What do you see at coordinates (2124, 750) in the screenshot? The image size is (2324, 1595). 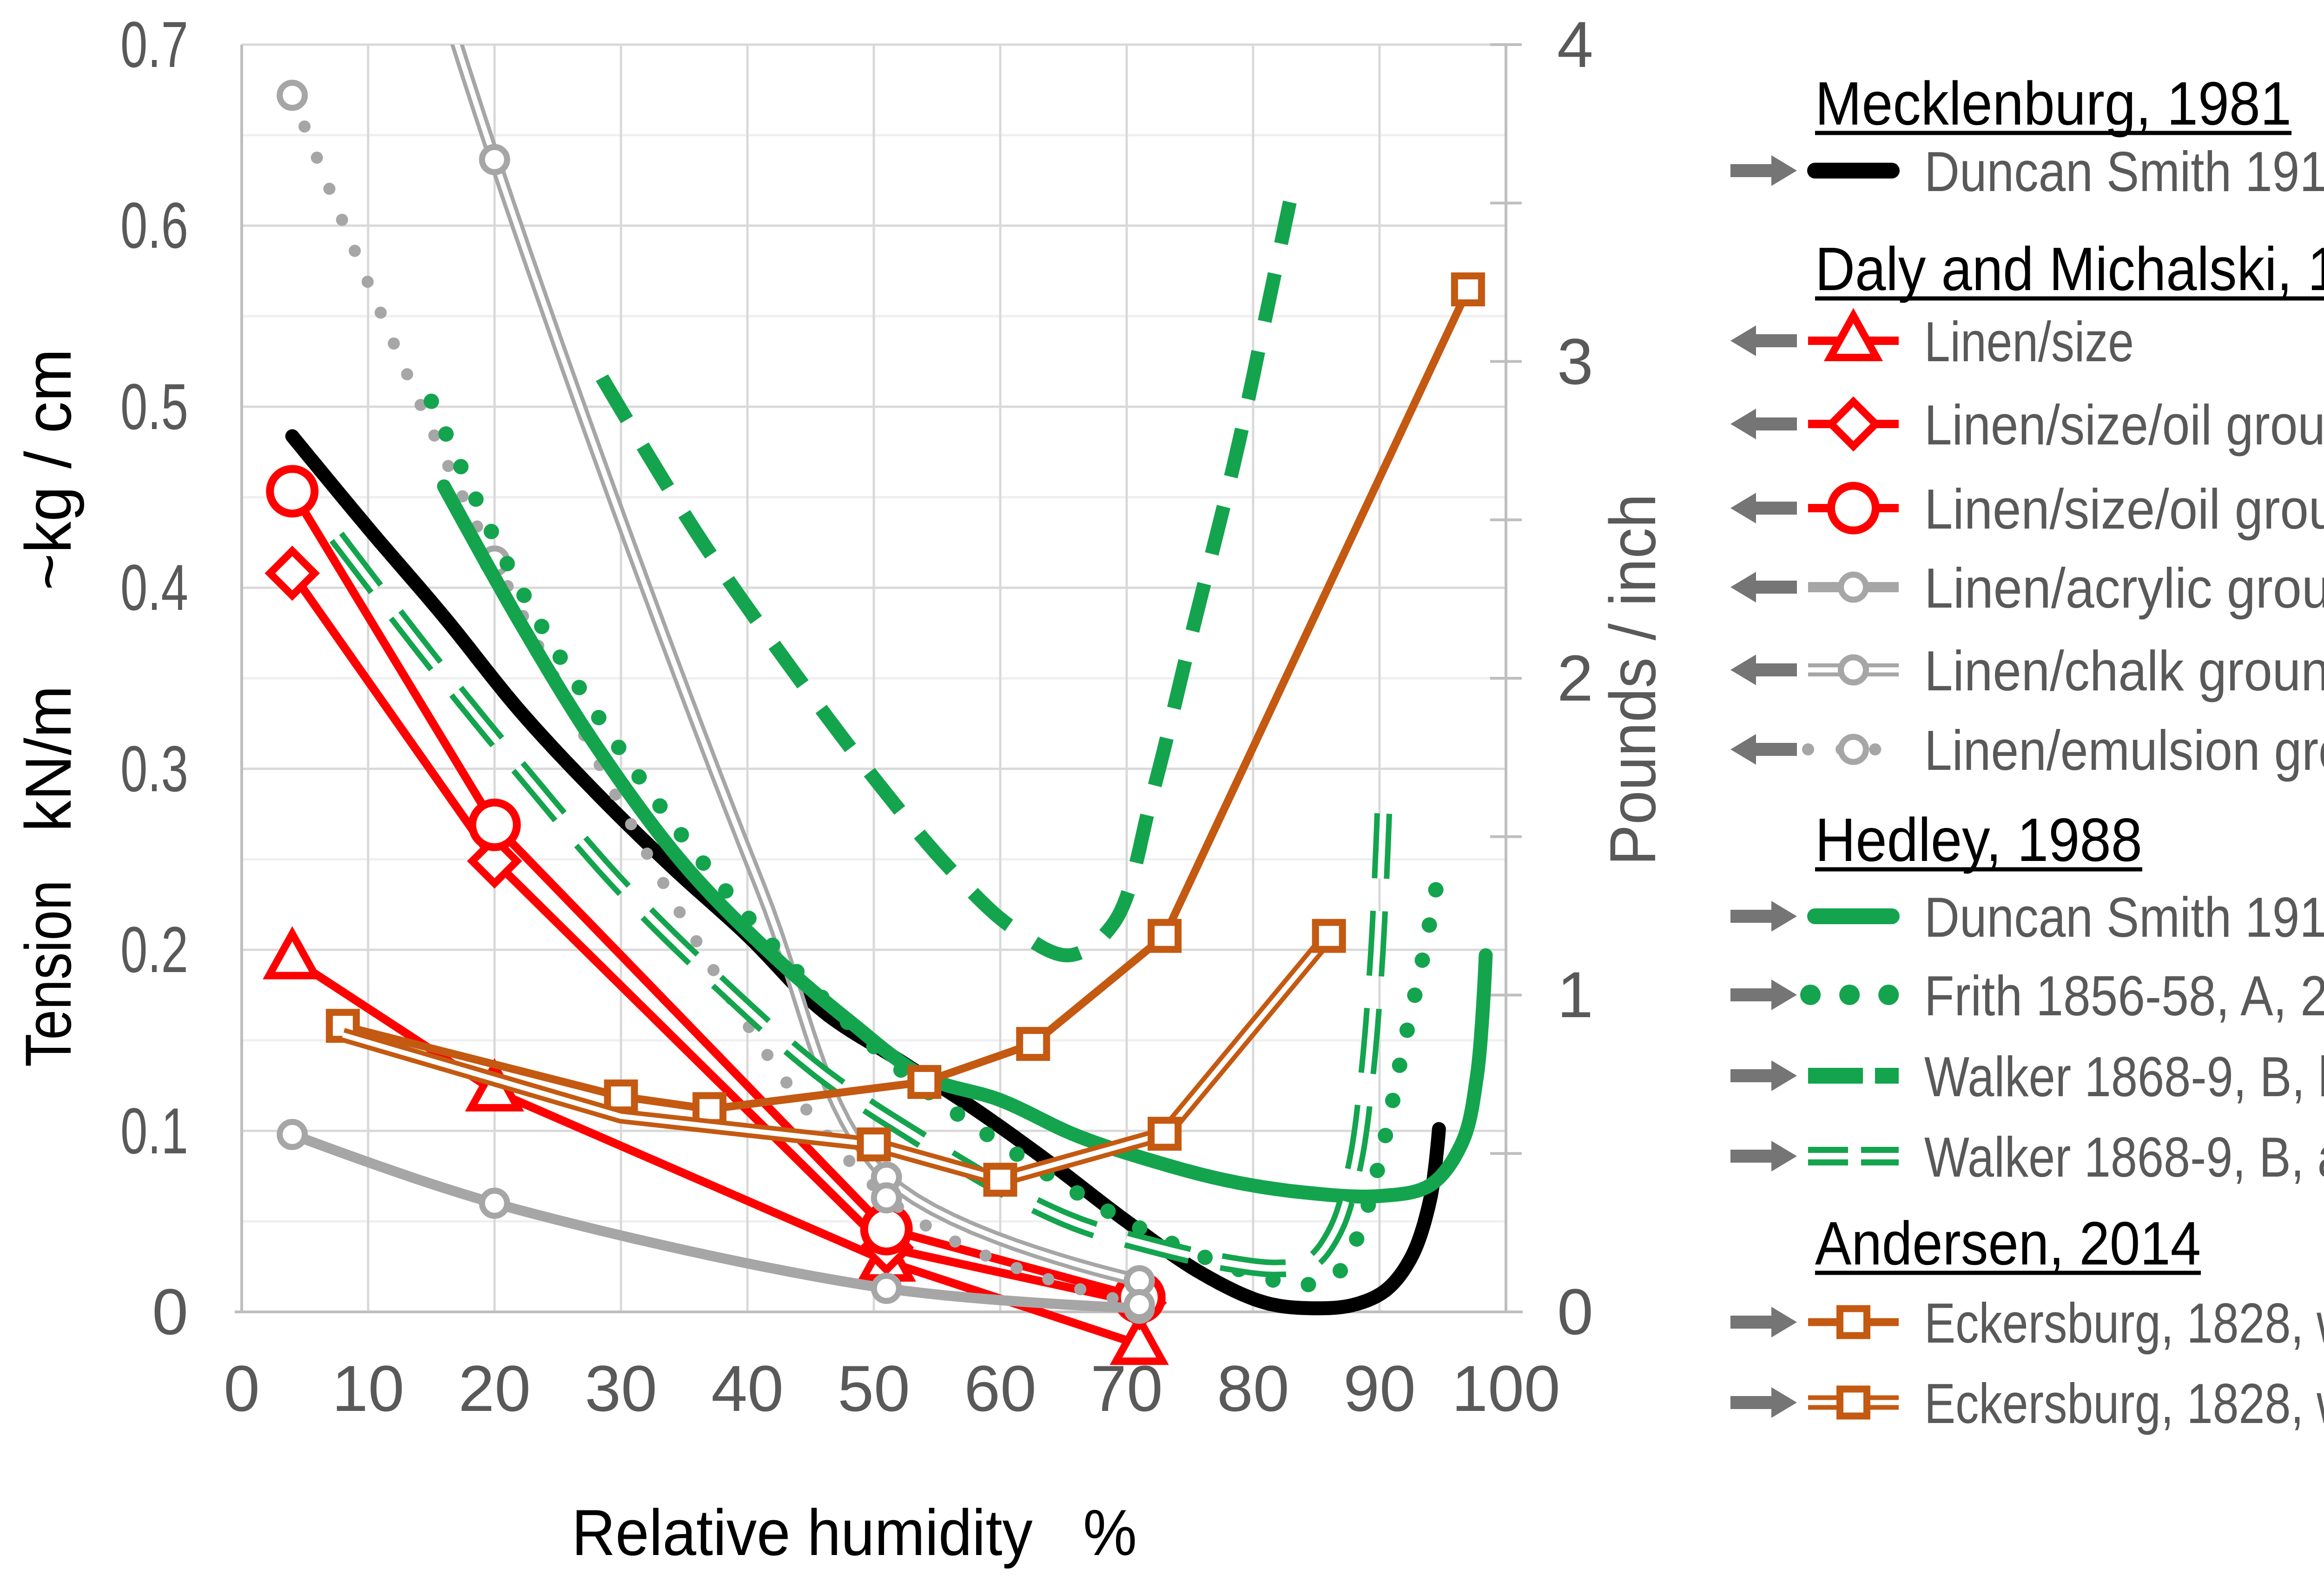 I see `svg-text: Linen/emulsion ground` at bounding box center [2124, 750].